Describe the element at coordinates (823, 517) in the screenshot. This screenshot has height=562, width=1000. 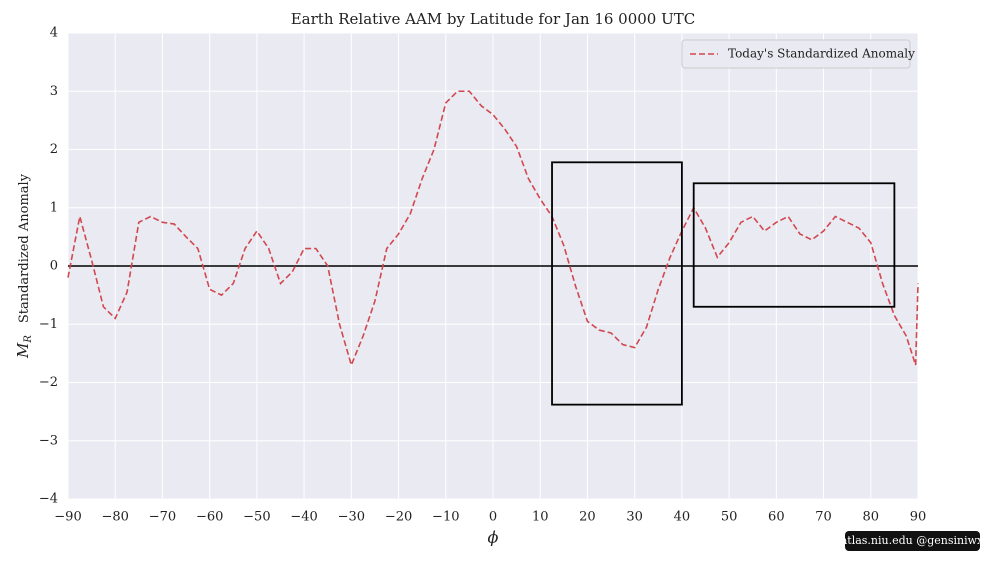
I see `x-tick-label: 70` at that location.